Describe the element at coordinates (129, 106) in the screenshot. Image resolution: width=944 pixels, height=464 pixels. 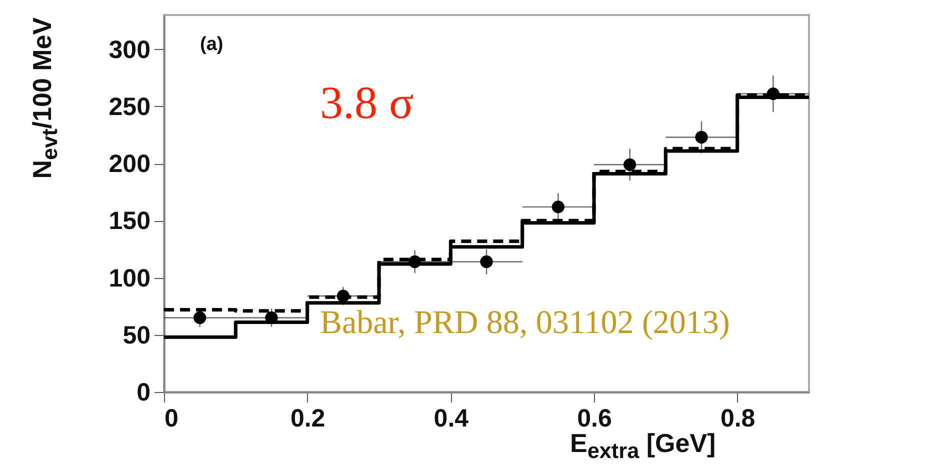
I see `y-tick-label: 250` at that location.